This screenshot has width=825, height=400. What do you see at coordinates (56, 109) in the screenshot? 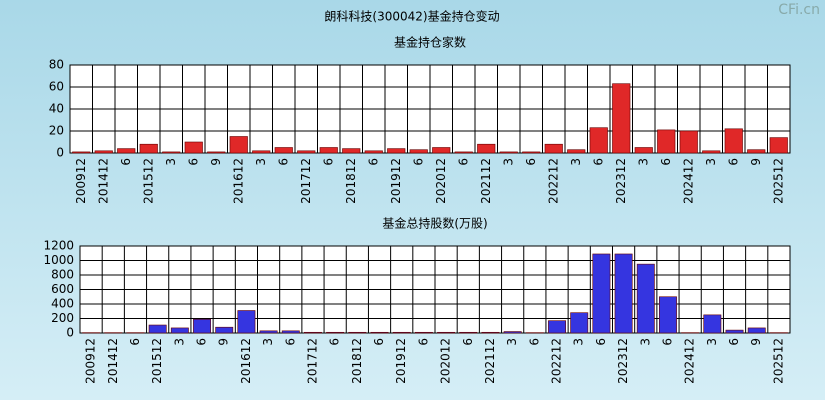
I see `y-tick-label: 40` at bounding box center [56, 109].